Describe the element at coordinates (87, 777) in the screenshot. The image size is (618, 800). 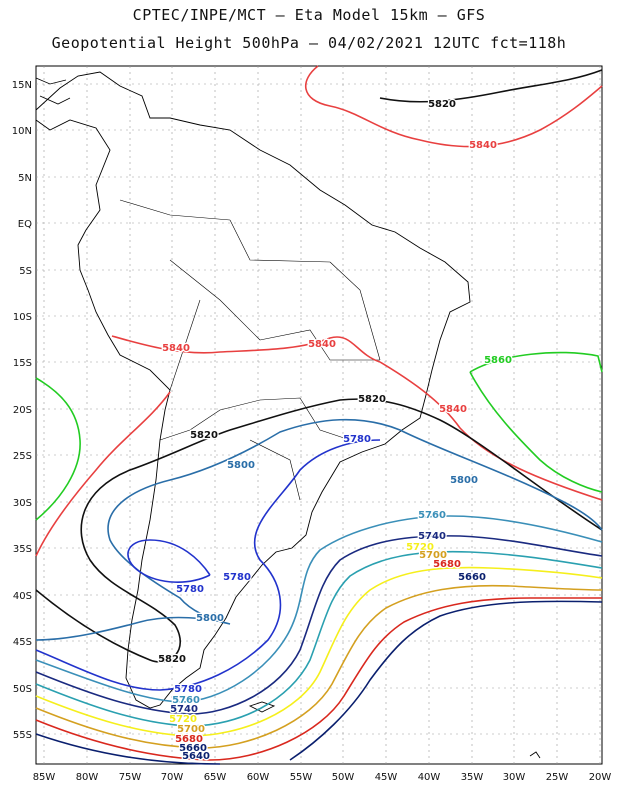
I see `longitude-label: 80W` at that location.